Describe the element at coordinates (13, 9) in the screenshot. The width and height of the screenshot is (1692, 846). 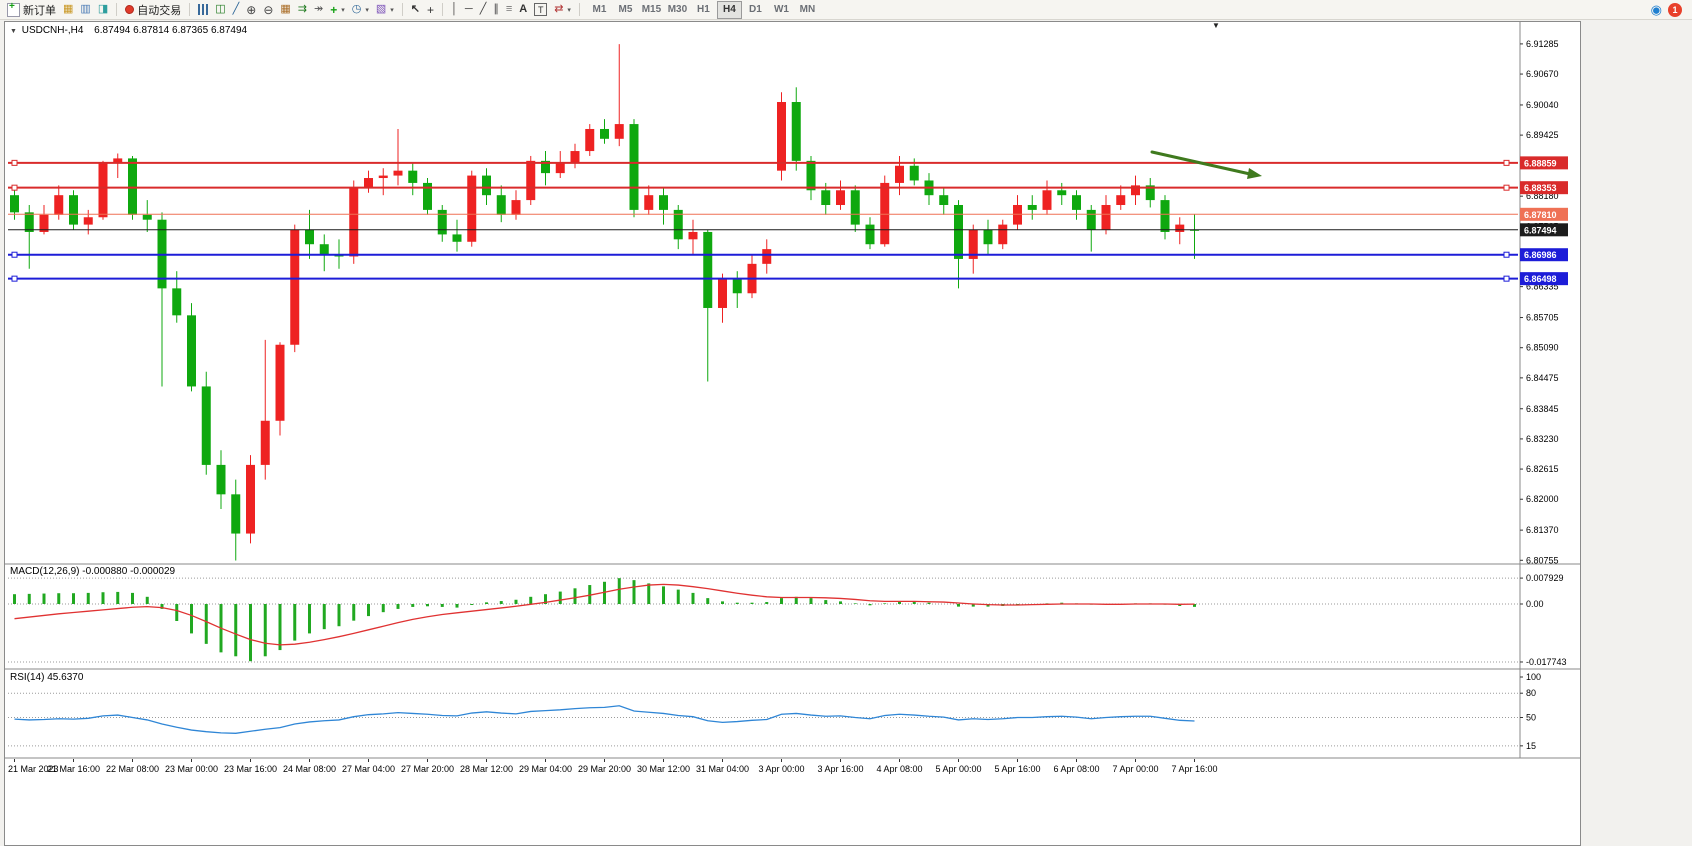
I see `new-order-icon` at that location.